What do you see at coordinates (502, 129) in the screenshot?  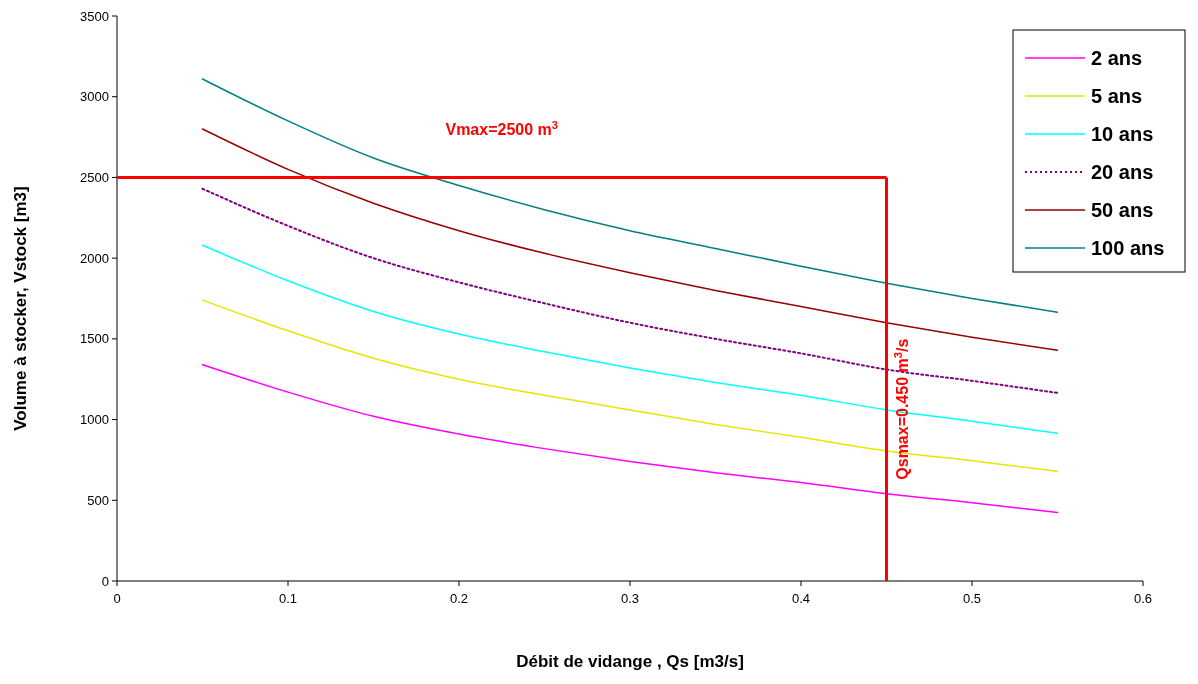 I see `ref-line-label: Vmax=2500 m$^{3}$` at bounding box center [502, 129].